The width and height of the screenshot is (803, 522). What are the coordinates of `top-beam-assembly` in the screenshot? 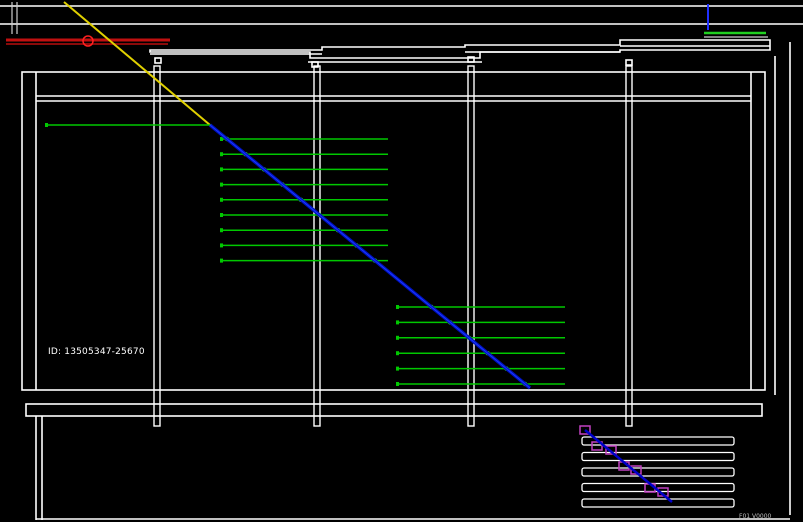 It's located at (460, 53).